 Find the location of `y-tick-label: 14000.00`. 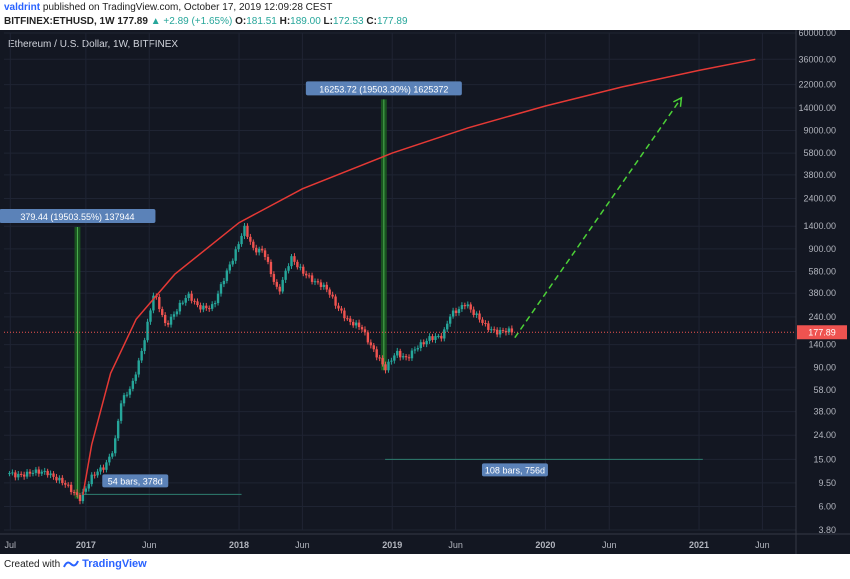

y-tick-label: 14000.00 is located at coordinates (817, 108).